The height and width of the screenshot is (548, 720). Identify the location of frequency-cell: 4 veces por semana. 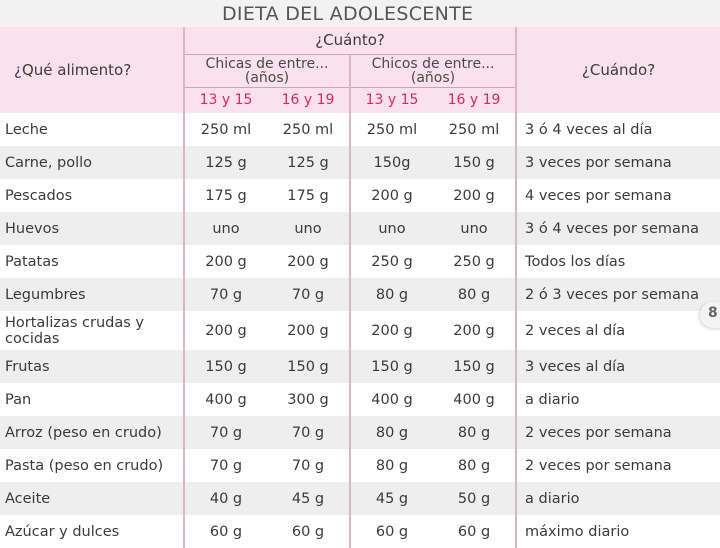
(598, 195).